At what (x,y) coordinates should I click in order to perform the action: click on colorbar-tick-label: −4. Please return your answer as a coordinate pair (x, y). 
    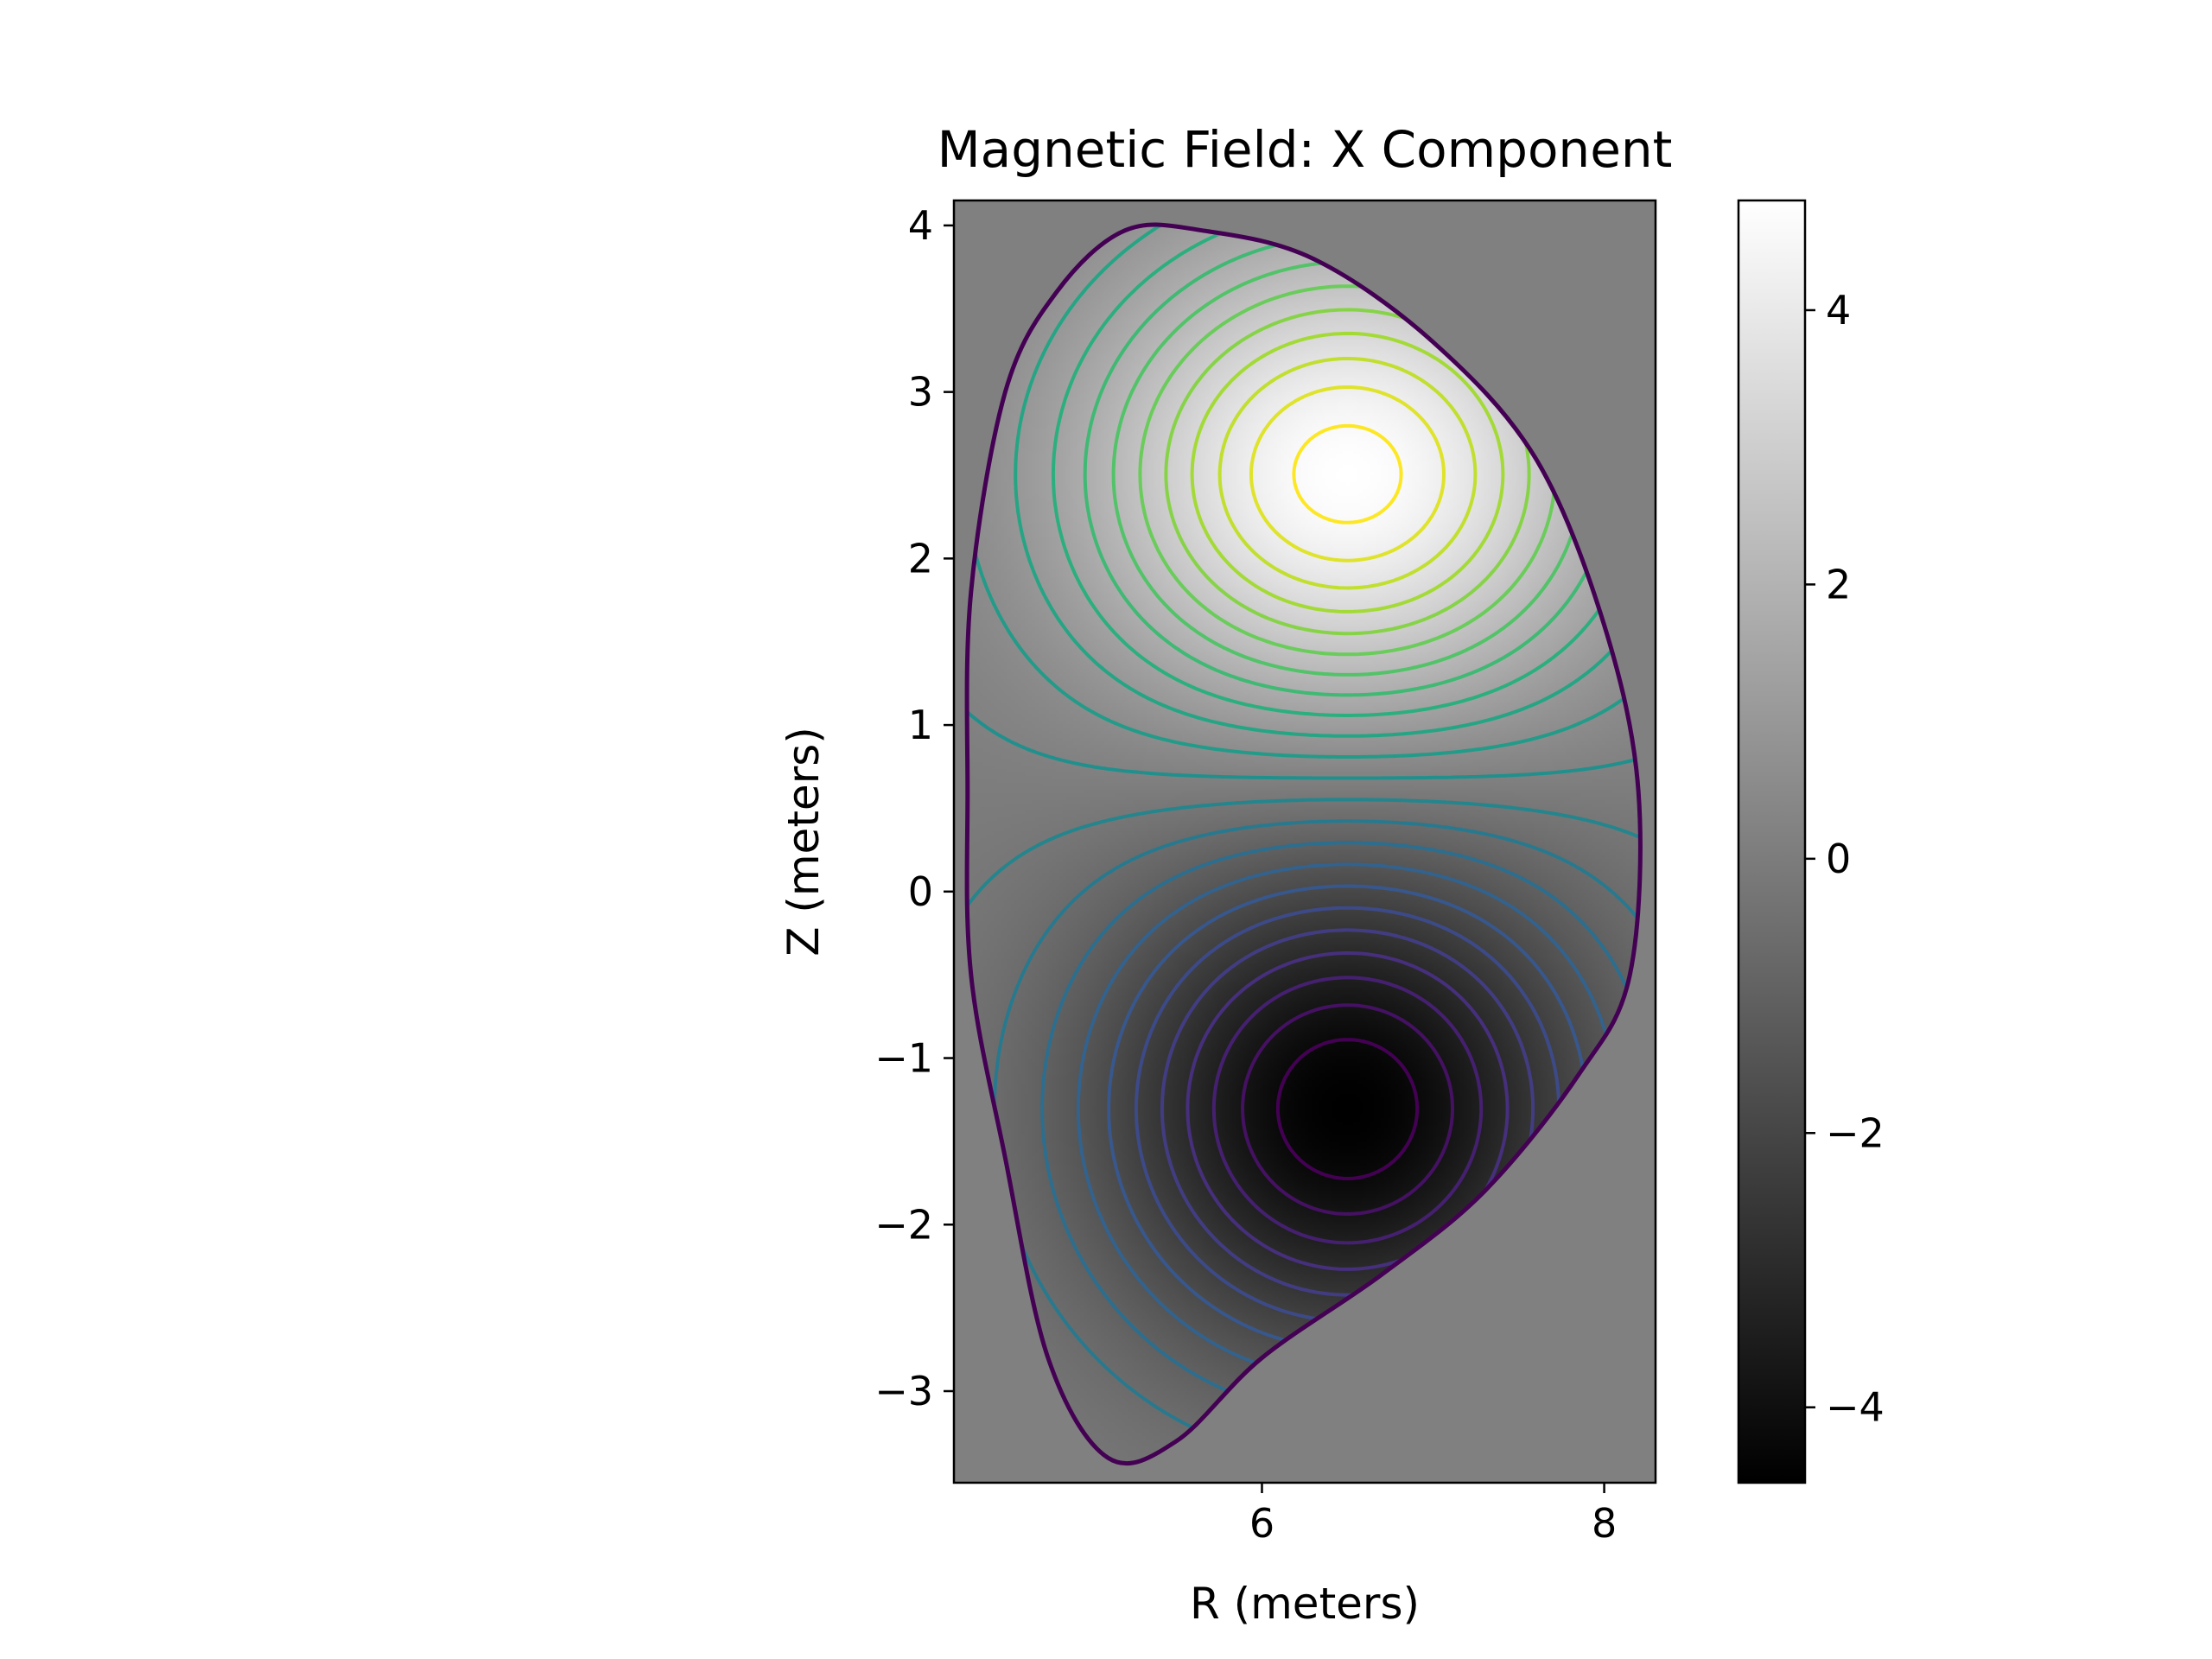
    Looking at the image, I should click on (1855, 1407).